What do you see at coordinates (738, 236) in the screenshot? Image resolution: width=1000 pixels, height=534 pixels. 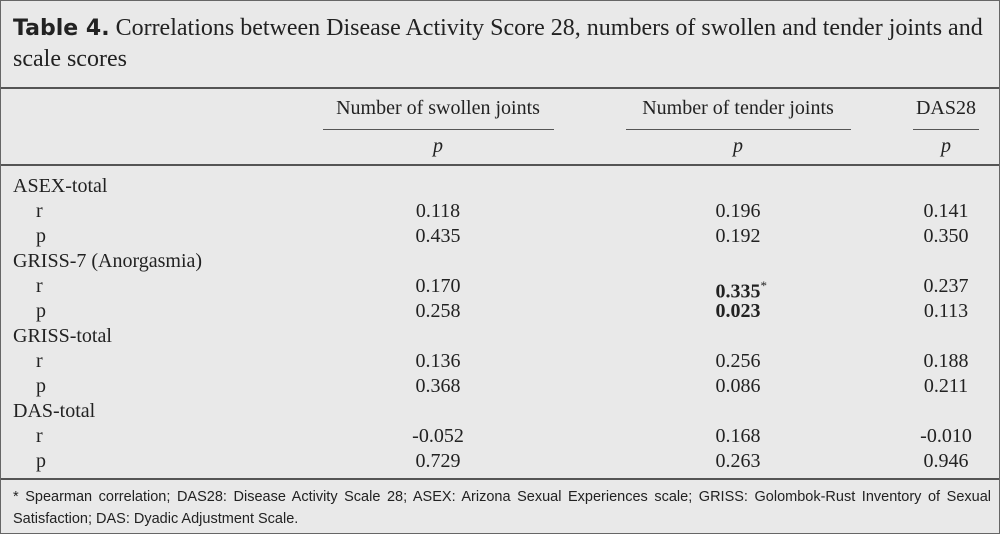 I see `cell: 0.192` at bounding box center [738, 236].